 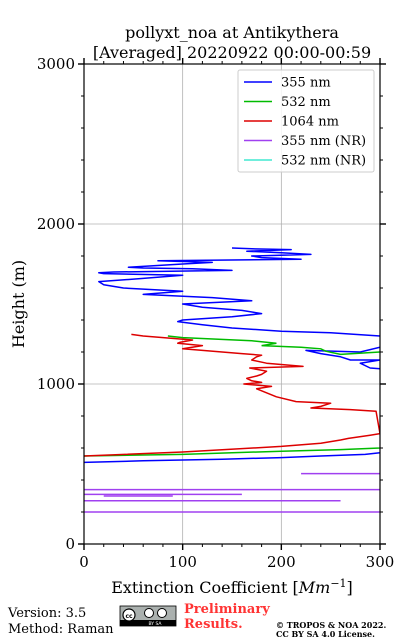 I want to click on chart-title-line1: pollyxt_noa at Antikythera, so click(x=232, y=32).